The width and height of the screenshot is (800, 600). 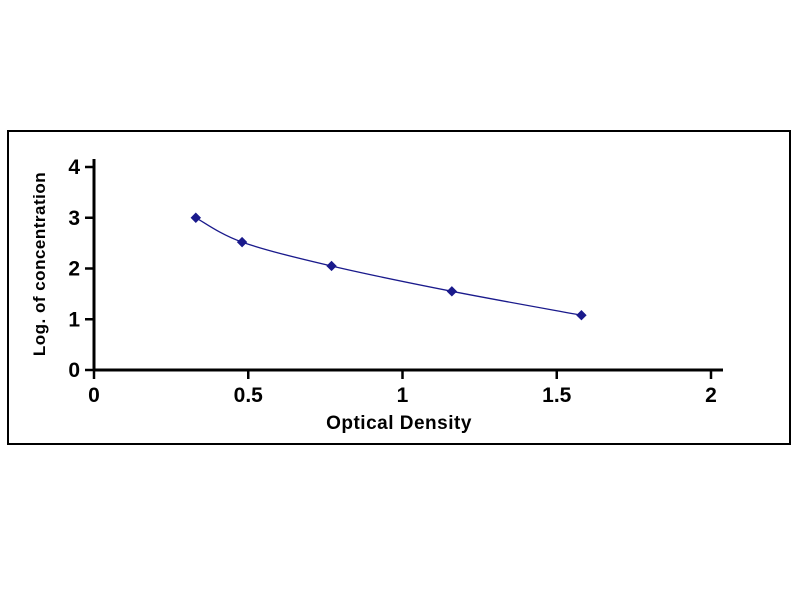 I want to click on x-tick-label: 2, so click(x=711, y=395).